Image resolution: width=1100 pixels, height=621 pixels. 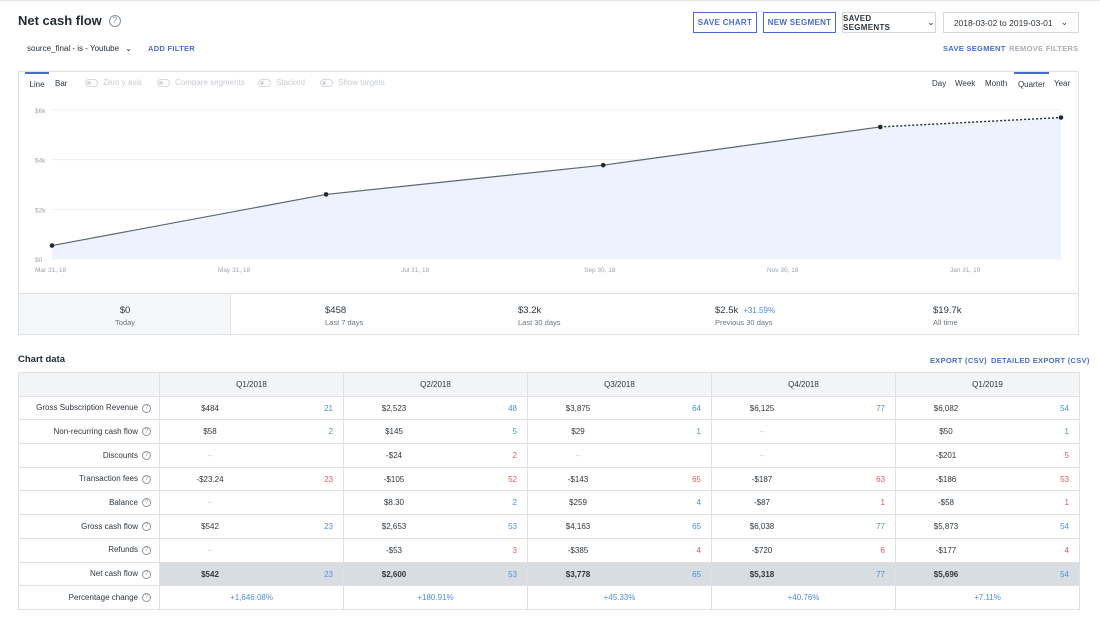 What do you see at coordinates (762, 527) in the screenshot?
I see `cell-value: $6,038` at bounding box center [762, 527].